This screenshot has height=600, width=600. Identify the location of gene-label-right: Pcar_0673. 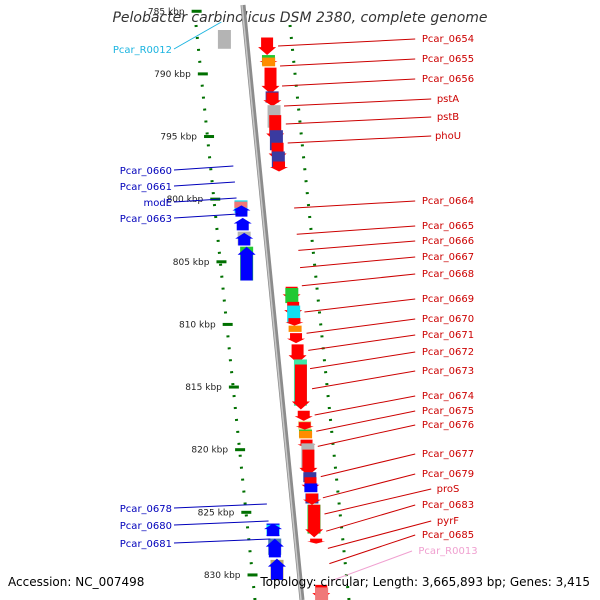
(448, 371).